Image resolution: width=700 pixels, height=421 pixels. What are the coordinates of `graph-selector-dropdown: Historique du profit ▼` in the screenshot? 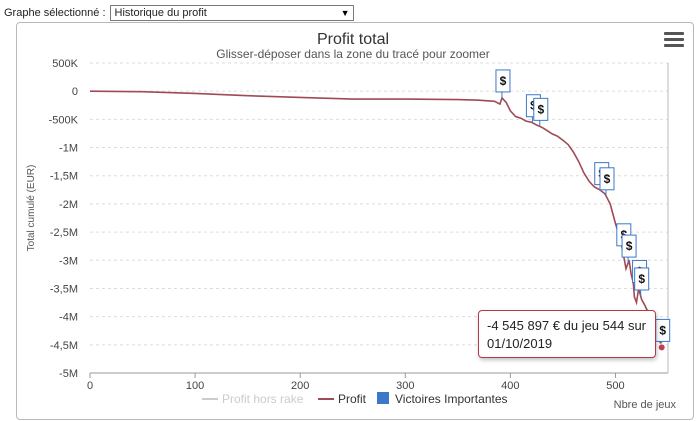 It's located at (231, 13).